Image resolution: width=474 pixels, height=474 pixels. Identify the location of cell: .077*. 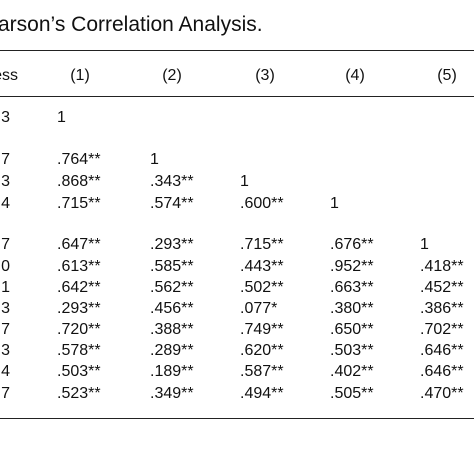
(259, 308).